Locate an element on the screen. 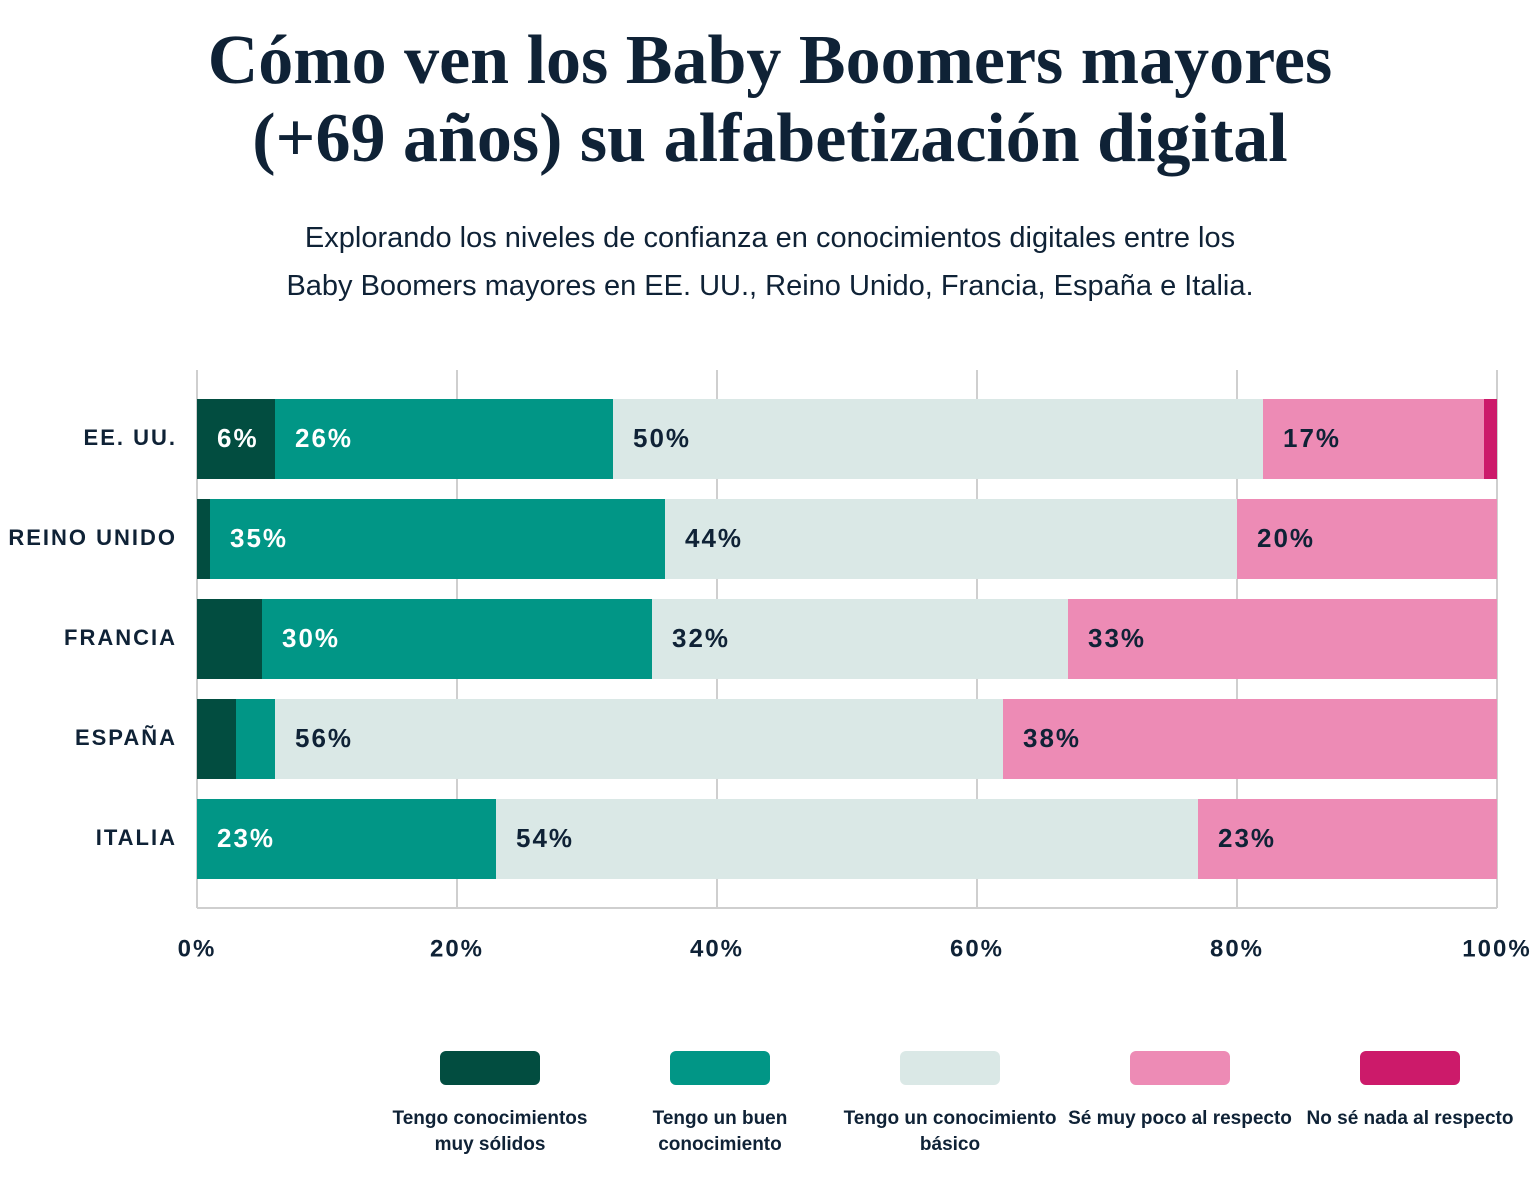  data-label: 32% is located at coordinates (701, 638).